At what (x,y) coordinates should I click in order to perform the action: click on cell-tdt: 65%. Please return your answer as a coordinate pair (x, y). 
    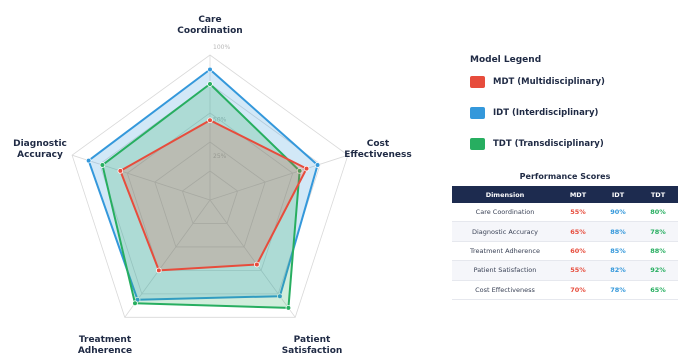
    Looking at the image, I should click on (658, 290).